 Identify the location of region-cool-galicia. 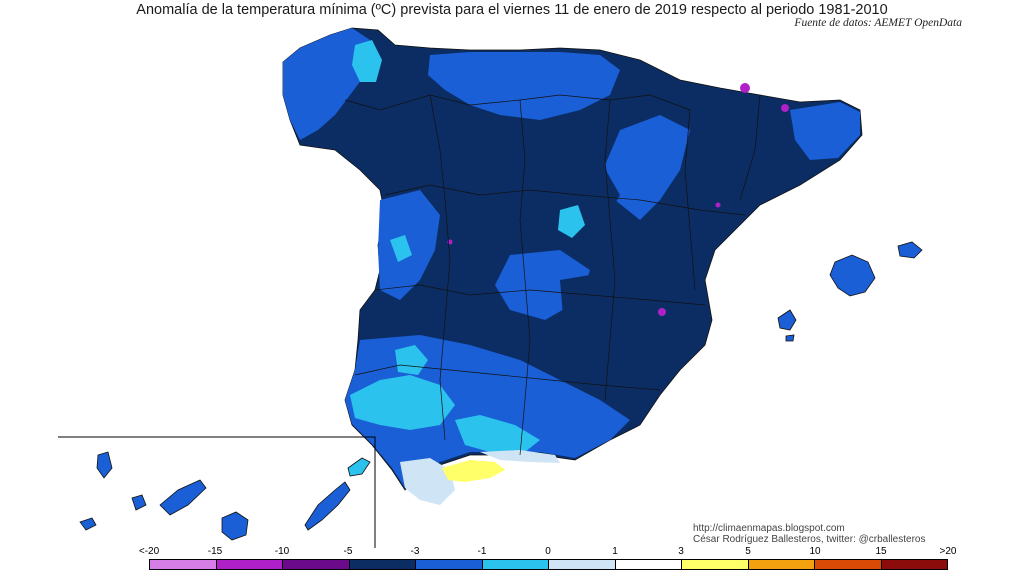
(367, 61).